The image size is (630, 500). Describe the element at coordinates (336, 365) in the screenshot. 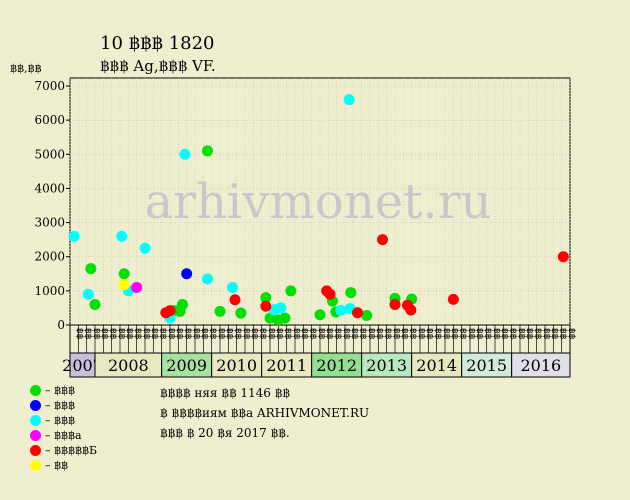

I see `year-label: 2012` at that location.